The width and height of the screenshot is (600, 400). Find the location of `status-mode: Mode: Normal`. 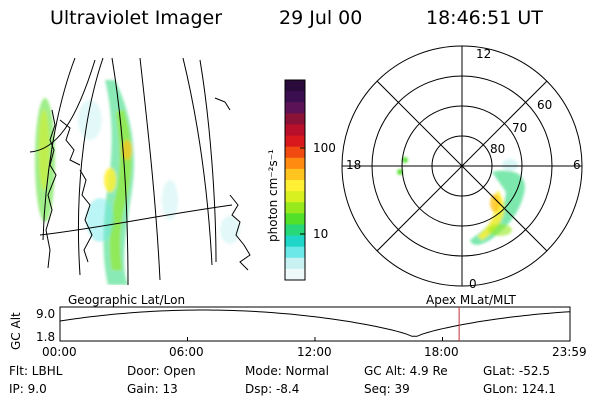

status-mode: Mode: Normal is located at coordinates (287, 371).